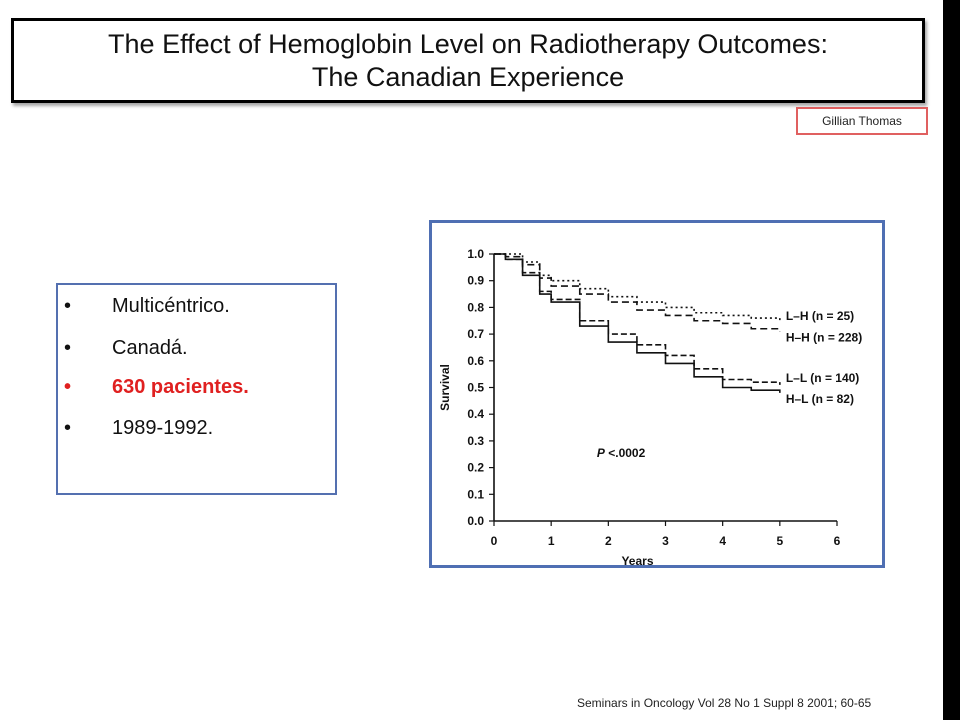  I want to click on series-label: H–H (n = 228), so click(824, 337).